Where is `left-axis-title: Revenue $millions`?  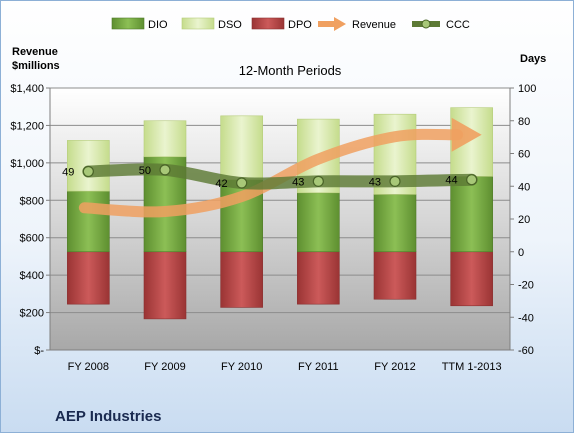
left-axis-title: Revenue $millions is located at coordinates (36, 59).